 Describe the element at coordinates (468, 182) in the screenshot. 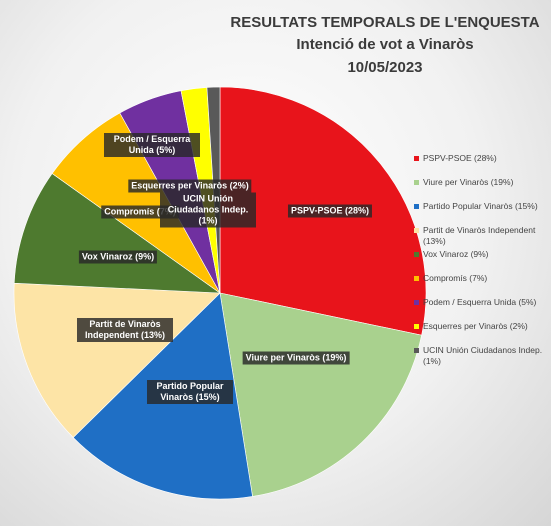

I see `legend-label: Viure per Vinaròs (19%)` at that location.